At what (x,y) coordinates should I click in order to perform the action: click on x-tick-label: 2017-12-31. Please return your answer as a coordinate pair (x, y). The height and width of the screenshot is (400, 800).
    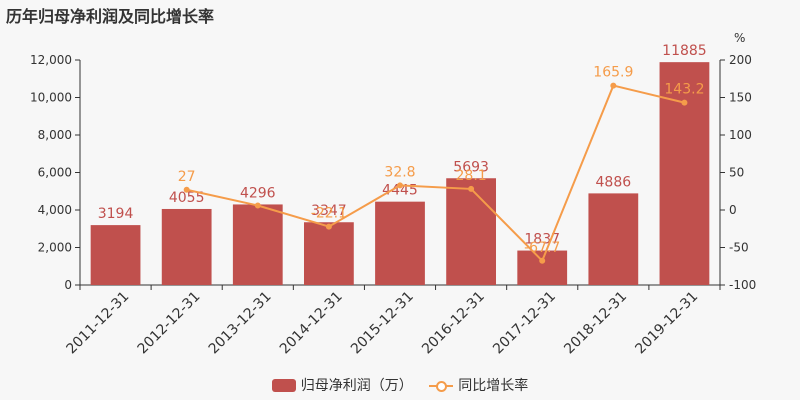
    Looking at the image, I should click on (524, 323).